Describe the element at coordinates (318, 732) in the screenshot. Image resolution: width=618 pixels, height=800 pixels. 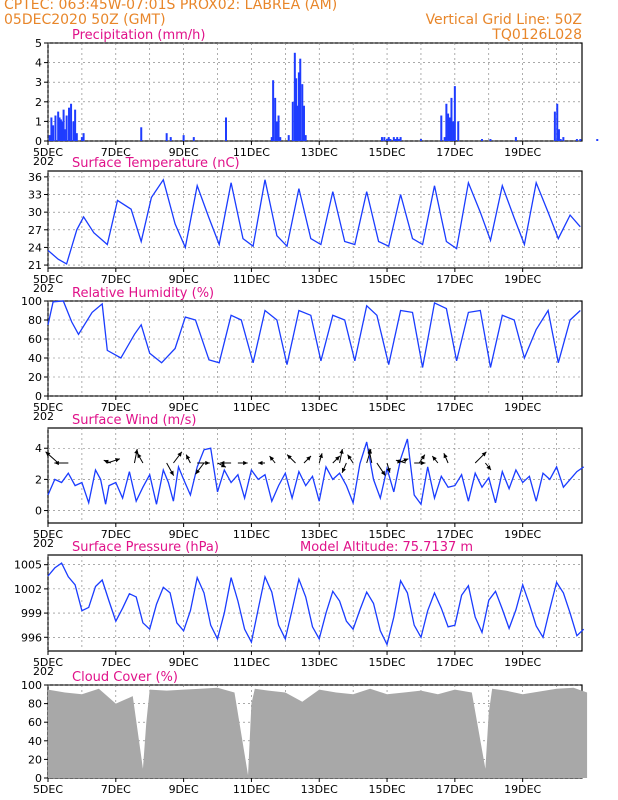
I see `cloud-area` at that location.